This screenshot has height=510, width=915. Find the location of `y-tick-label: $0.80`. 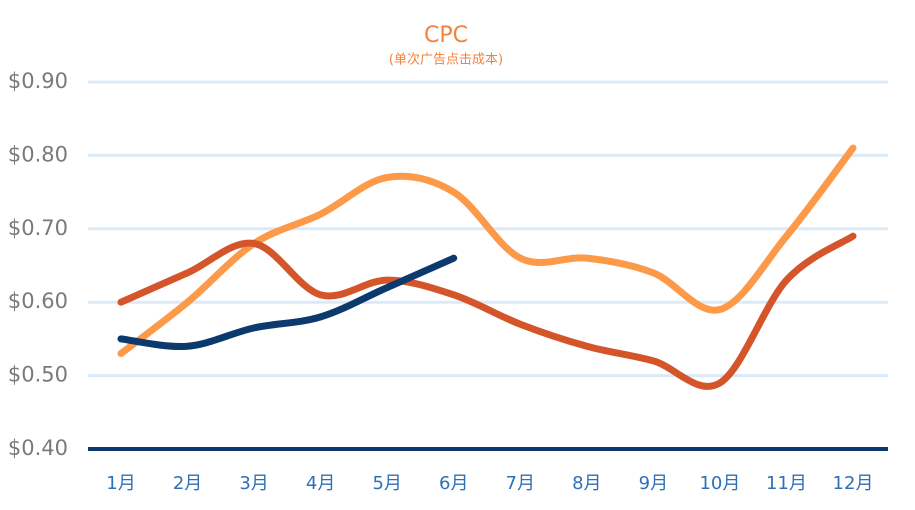

y-tick-label: $0.80 is located at coordinates (38, 154).